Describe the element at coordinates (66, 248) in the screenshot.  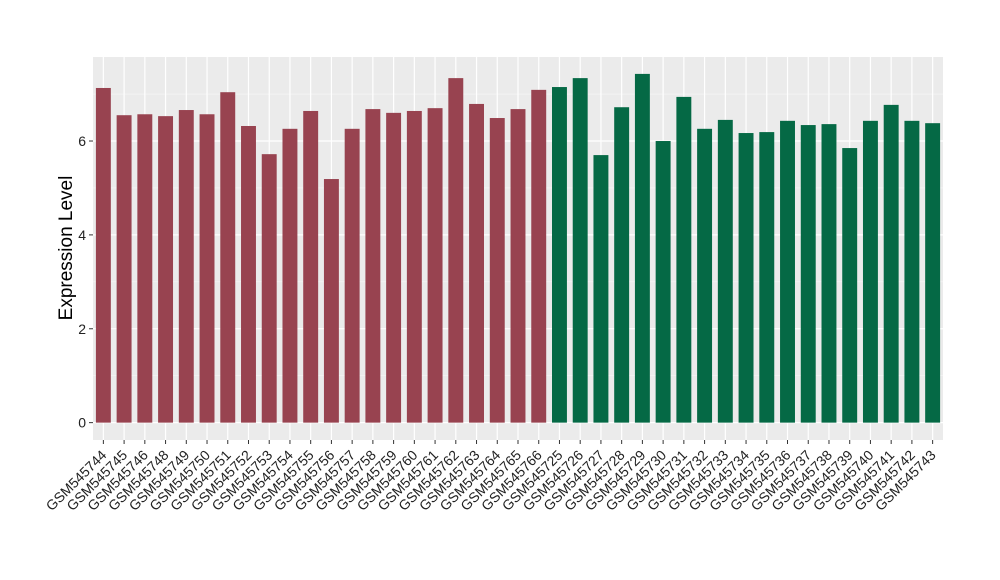
I see `y-axis-label: Expression Level` at that location.